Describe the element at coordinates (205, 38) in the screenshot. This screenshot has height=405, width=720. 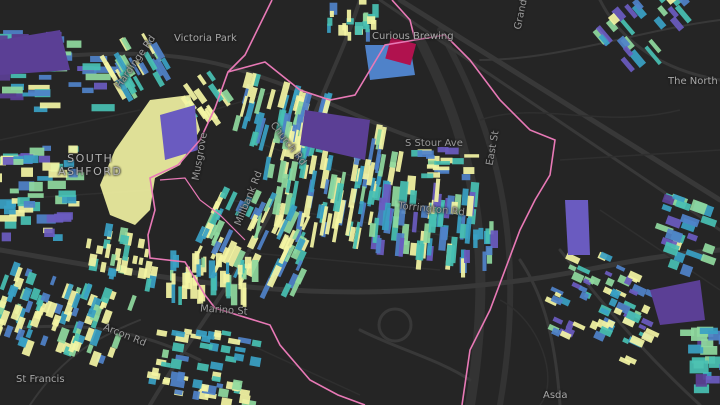
I see `place-label-victoria-park: Victoria Park` at that location.